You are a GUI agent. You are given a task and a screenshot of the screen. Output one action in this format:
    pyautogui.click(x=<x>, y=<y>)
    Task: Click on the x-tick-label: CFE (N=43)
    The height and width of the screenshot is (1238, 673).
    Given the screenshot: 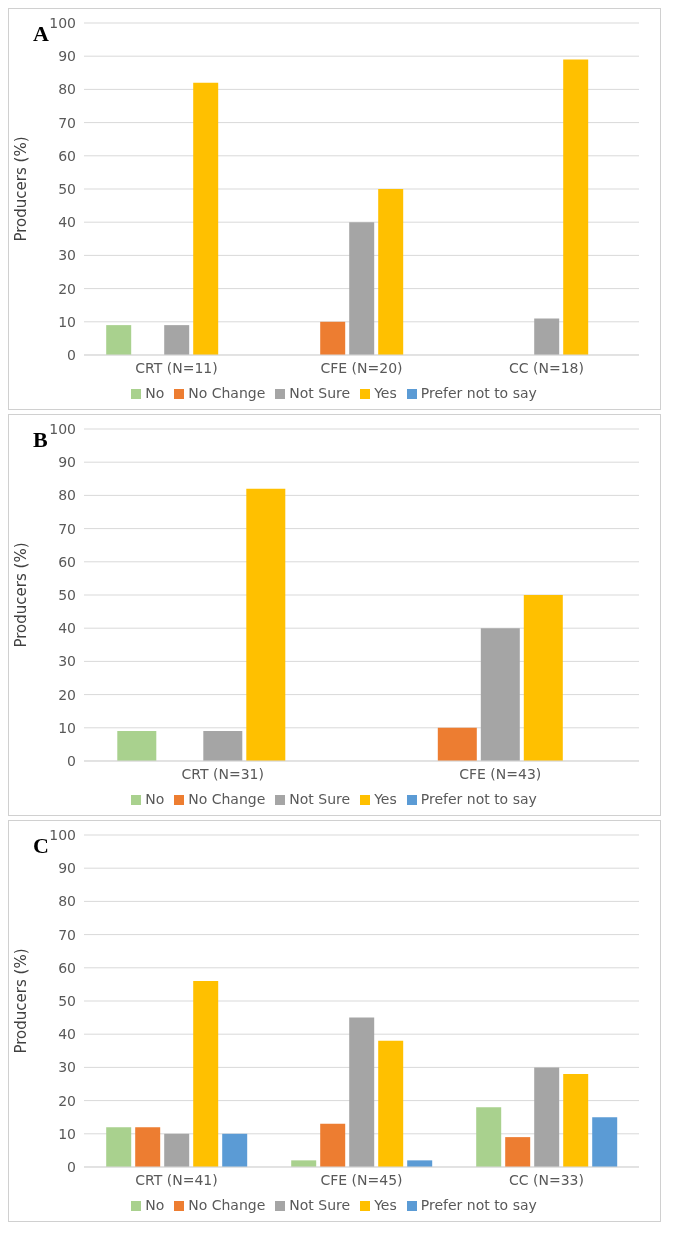 What is the action you would take?
    pyautogui.click(x=500, y=773)
    